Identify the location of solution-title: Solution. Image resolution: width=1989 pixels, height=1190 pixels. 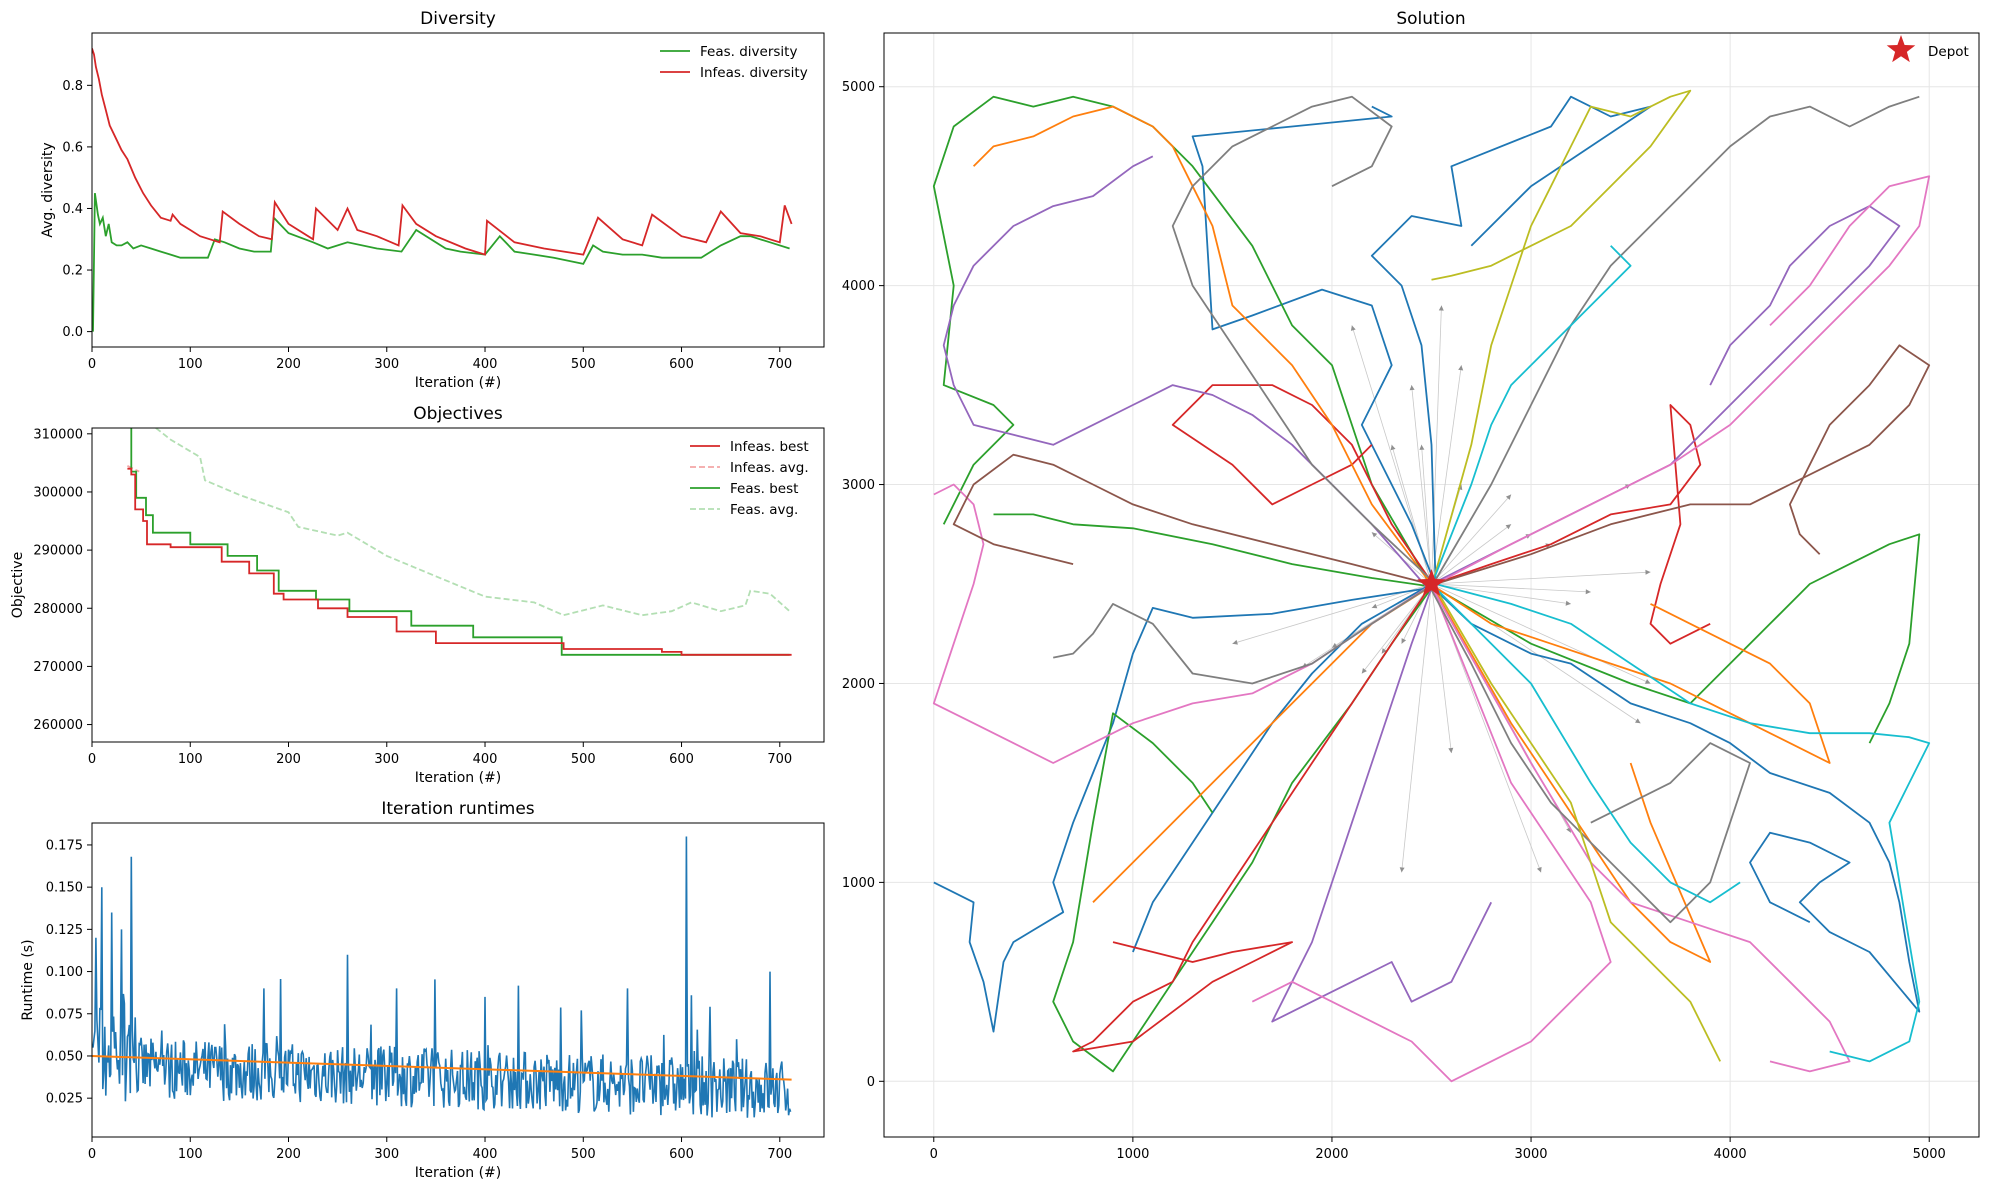
(1430, 19).